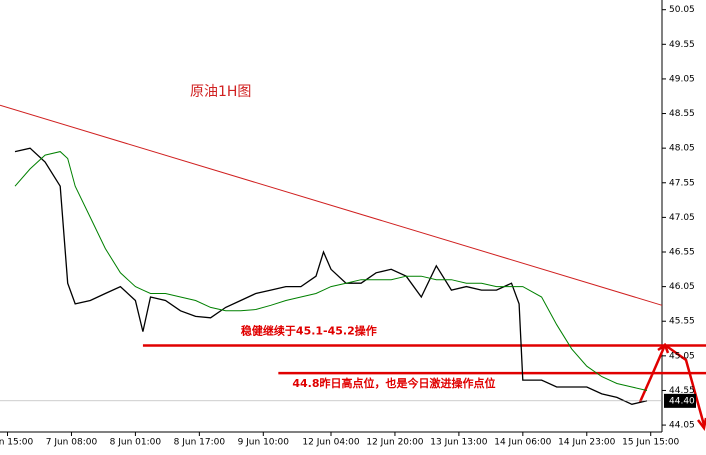 Image resolution: width=706 pixels, height=455 pixels. What do you see at coordinates (330, 443) in the screenshot?
I see `x-tick-label: 12 Jun 04:00` at bounding box center [330, 443].